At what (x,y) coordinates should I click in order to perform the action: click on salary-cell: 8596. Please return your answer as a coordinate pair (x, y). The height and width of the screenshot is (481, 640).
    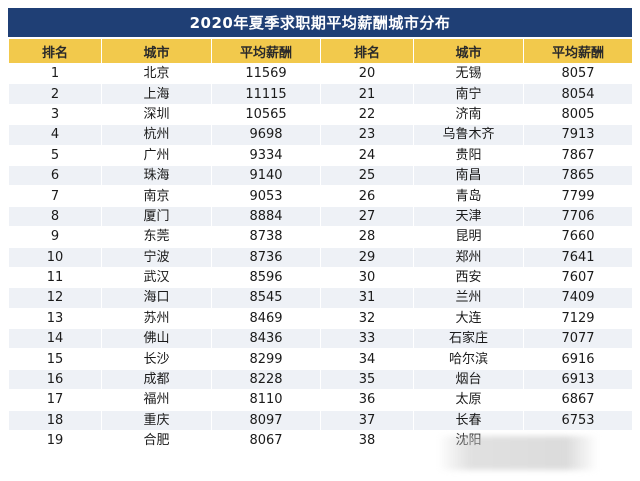
    Looking at the image, I should click on (266, 277).